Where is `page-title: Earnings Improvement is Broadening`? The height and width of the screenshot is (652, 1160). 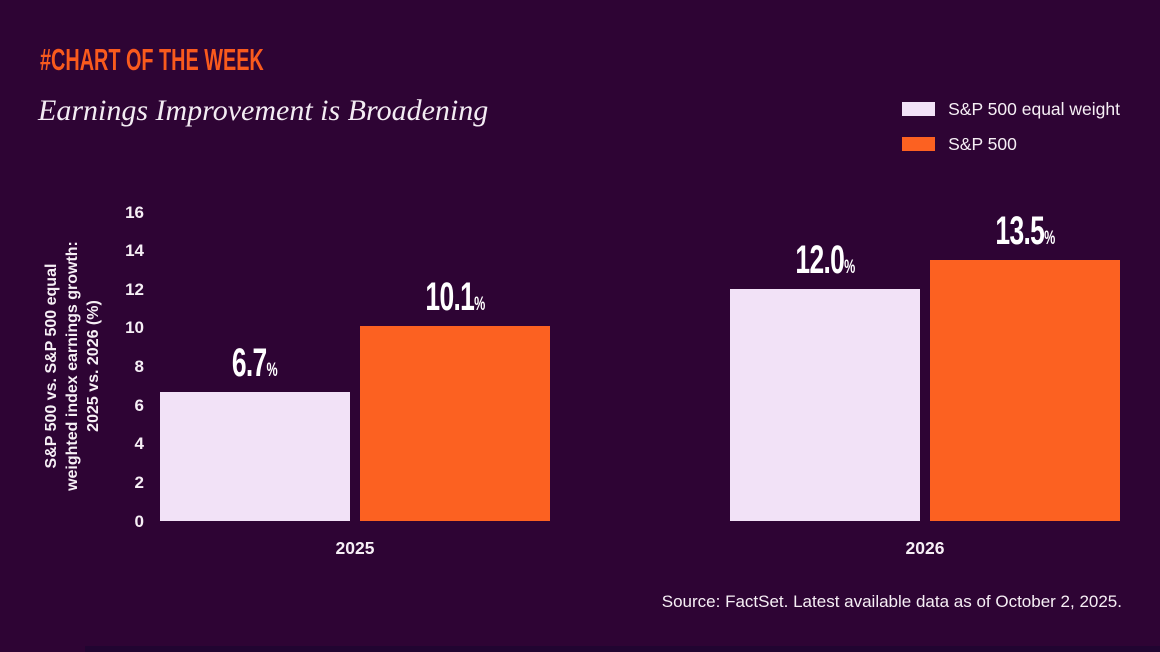 page-title: Earnings Improvement is Broadening is located at coordinates (263, 110).